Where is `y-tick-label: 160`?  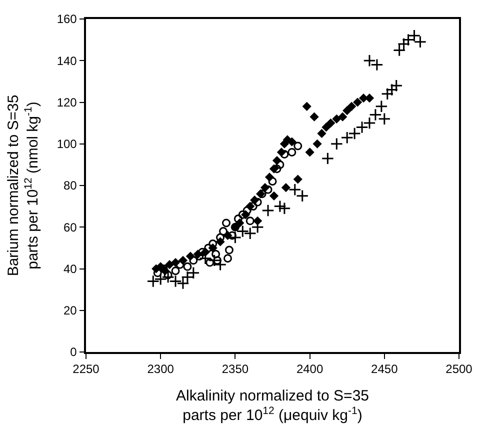
y-tick-label: 160 is located at coordinates (67, 19).